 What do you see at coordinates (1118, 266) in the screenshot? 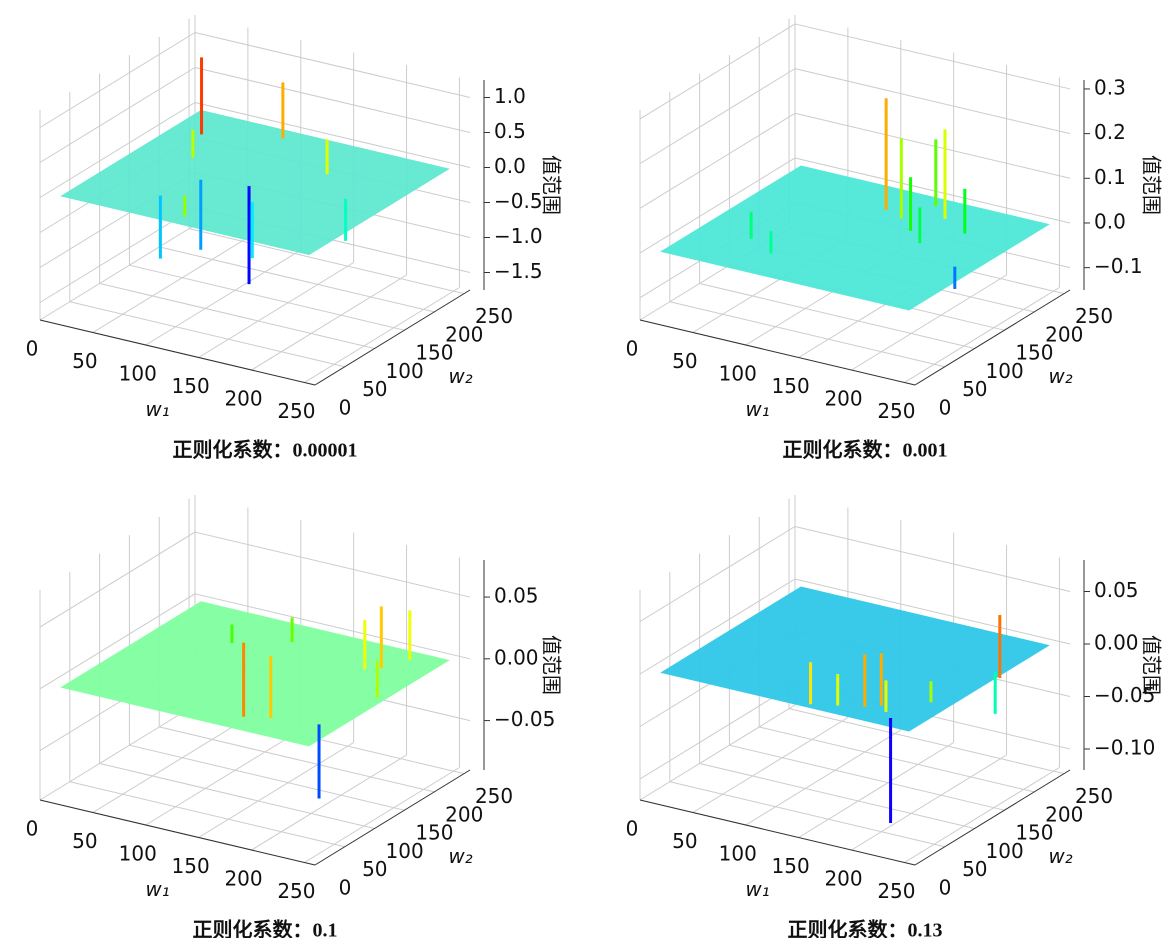
I see `z-tick-label: −0.1` at bounding box center [1118, 266].